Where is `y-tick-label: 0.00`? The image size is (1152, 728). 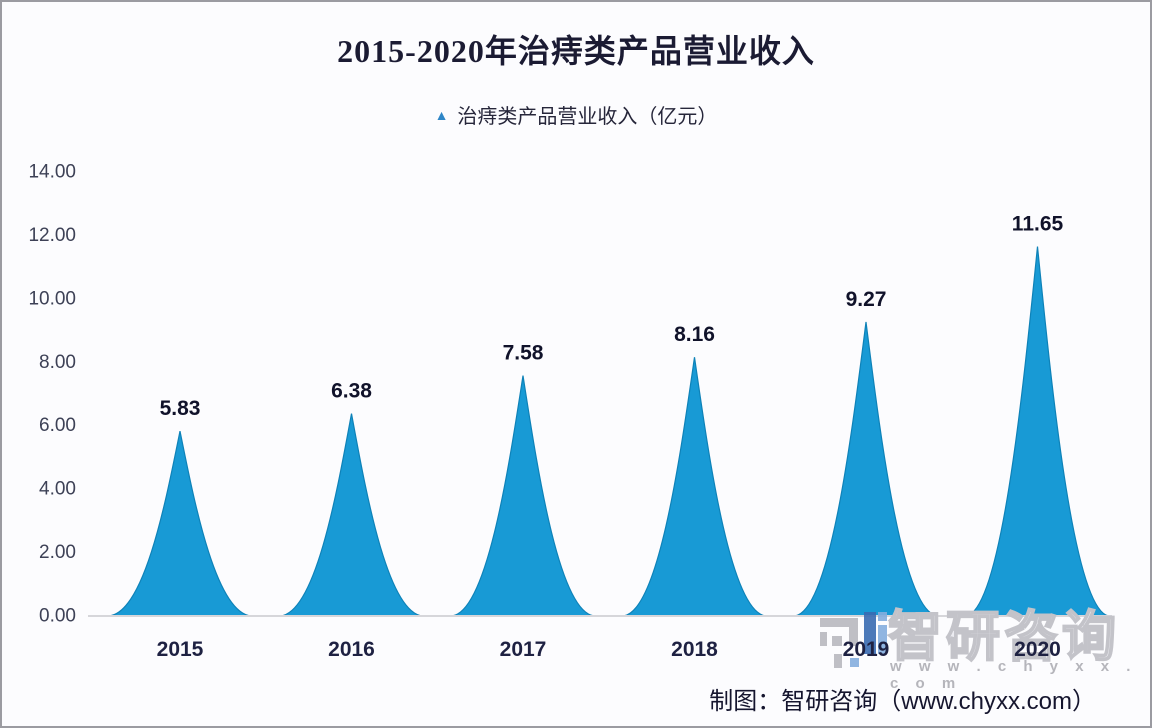
y-tick-label: 0.00 is located at coordinates (57, 616).